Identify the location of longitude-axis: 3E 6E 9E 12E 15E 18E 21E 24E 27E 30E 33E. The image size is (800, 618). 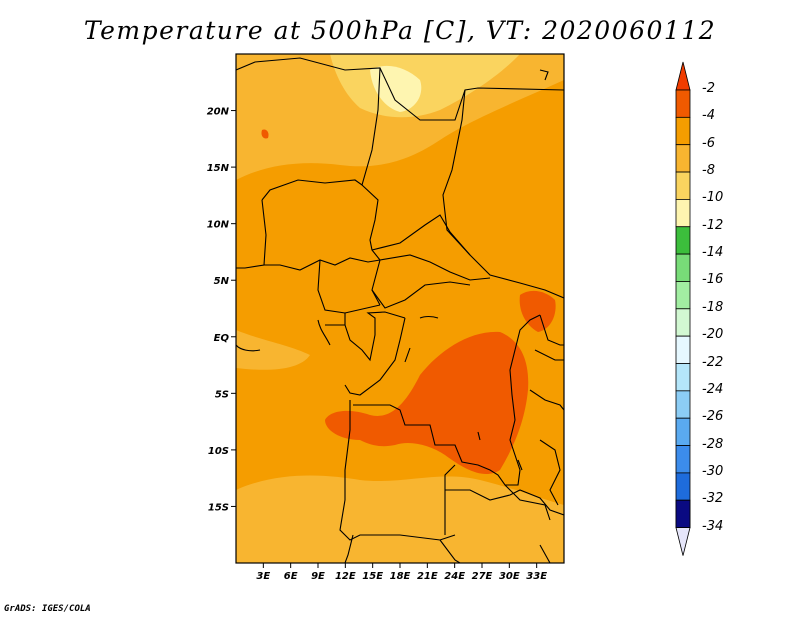
(401, 572).